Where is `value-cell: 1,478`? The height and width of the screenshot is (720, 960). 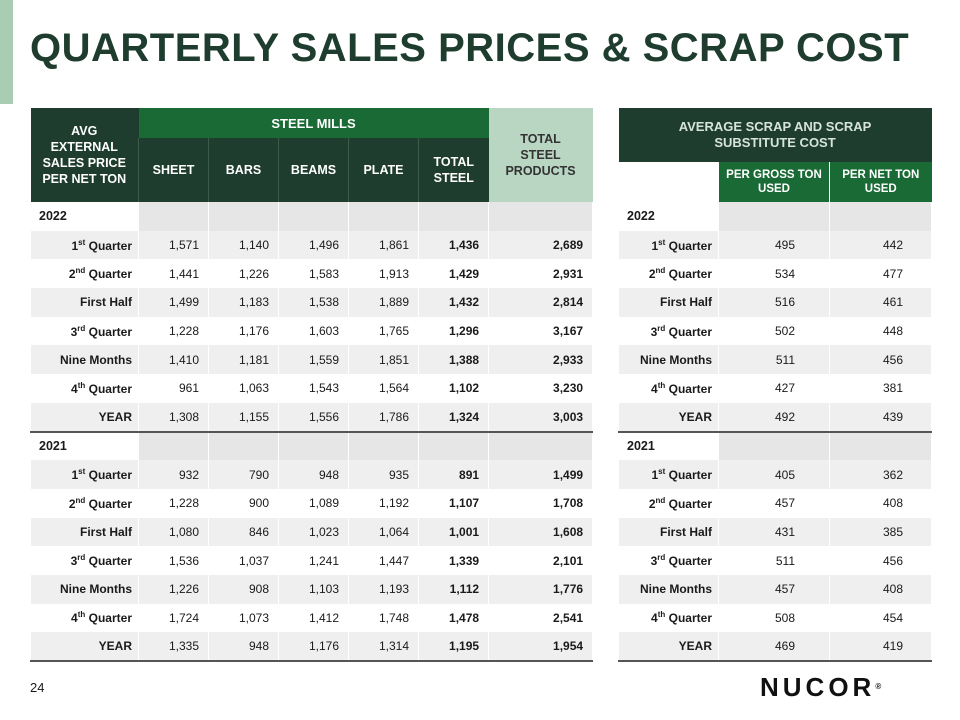 value-cell: 1,478 is located at coordinates (453, 618).